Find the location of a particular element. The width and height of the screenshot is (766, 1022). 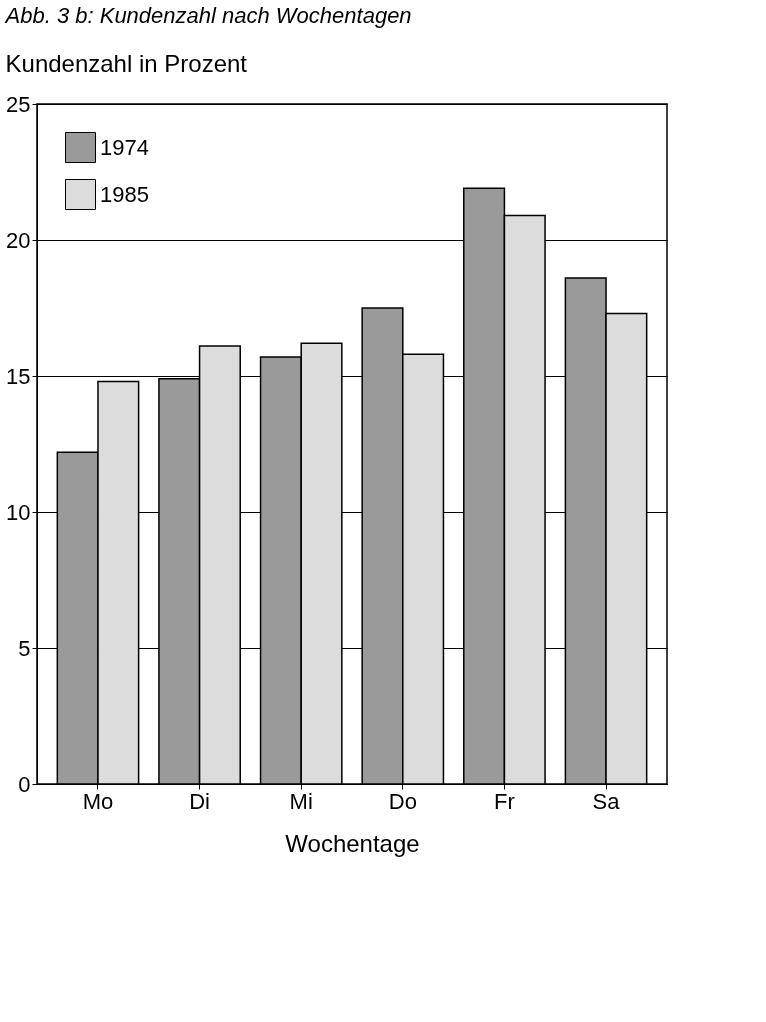

y-tick-label: 10 is located at coordinates (18, 512).